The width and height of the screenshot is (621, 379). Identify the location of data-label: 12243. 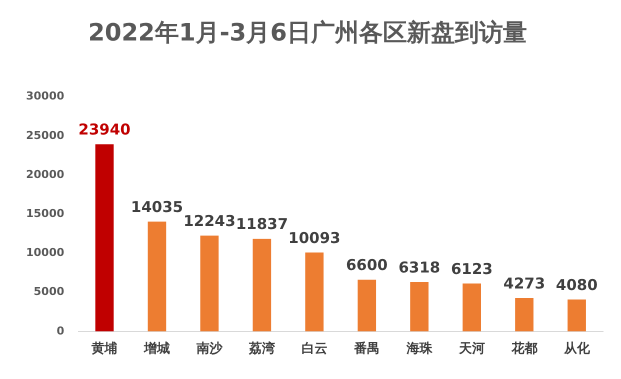
(209, 221).